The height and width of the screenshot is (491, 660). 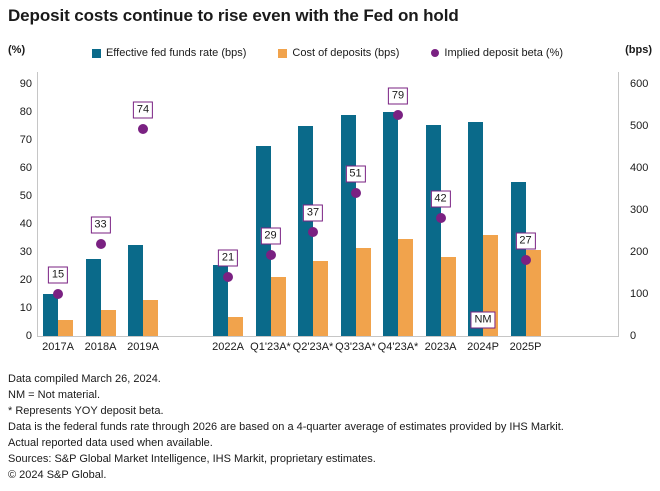 I want to click on left-axis-line, so click(x=37, y=204).